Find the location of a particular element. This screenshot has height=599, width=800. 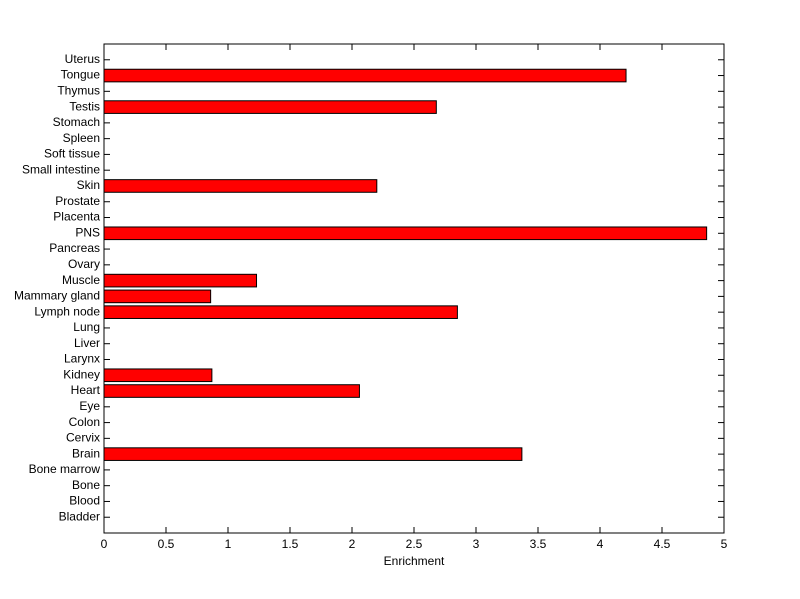

y-tick-label: Liver is located at coordinates (87, 343).